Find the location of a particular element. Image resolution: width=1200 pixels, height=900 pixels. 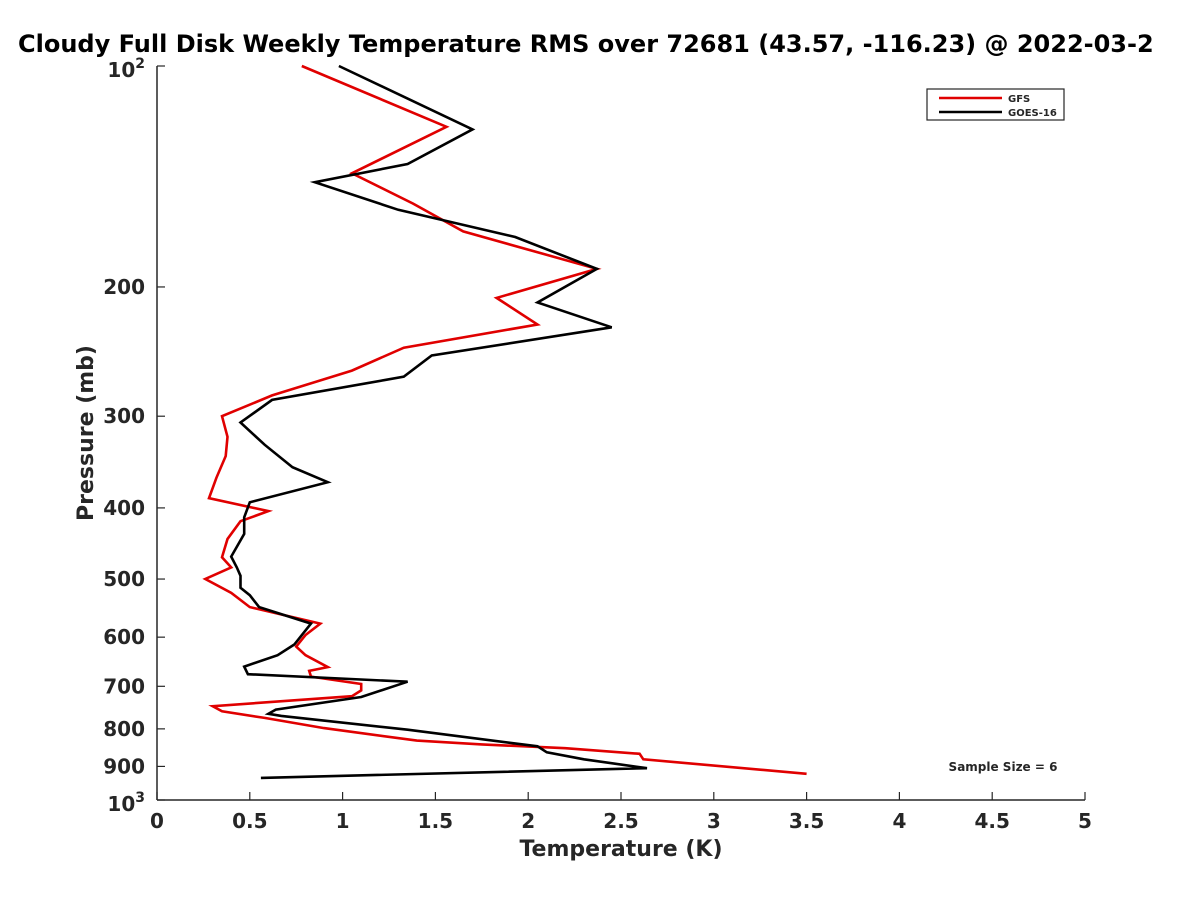

x-tick-label: 4 is located at coordinates (899, 821).